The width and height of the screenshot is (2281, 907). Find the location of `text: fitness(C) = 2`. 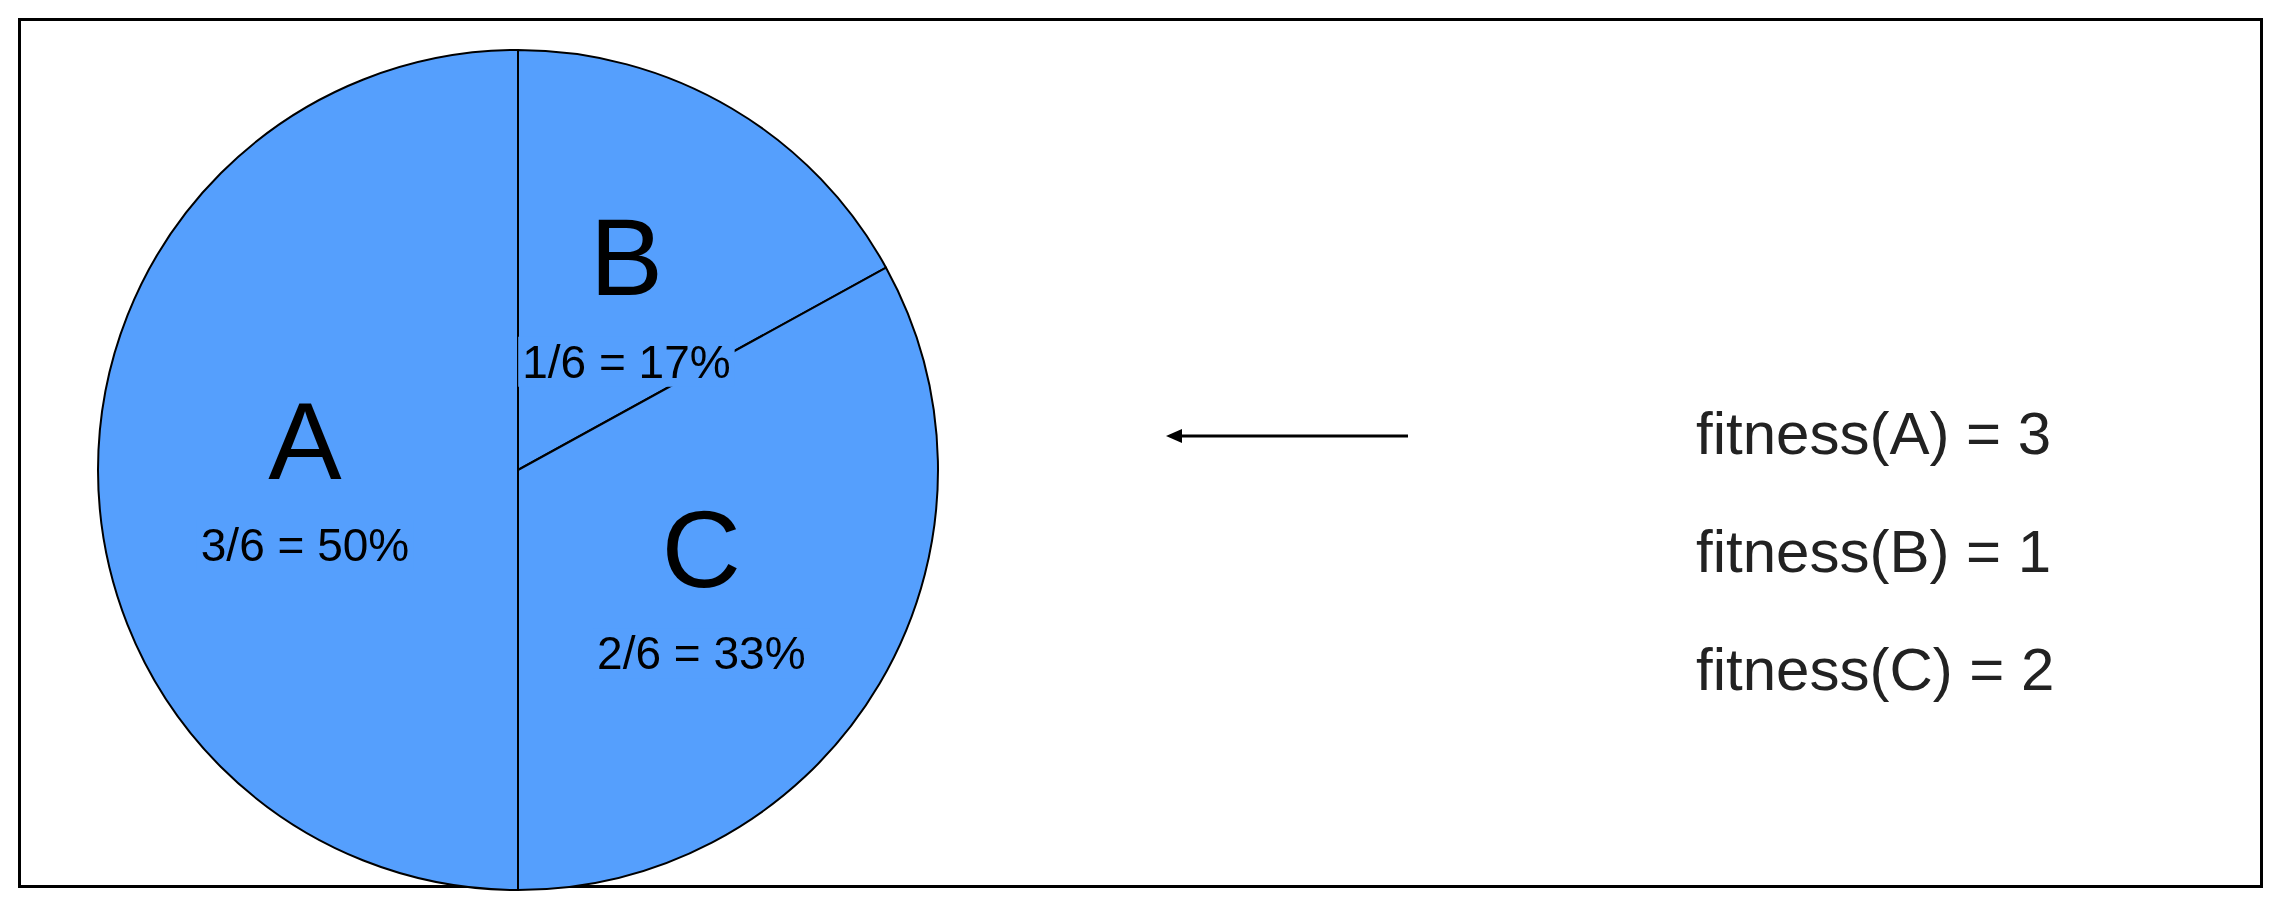

text: fitness(C) = 2 is located at coordinates (1875, 669).